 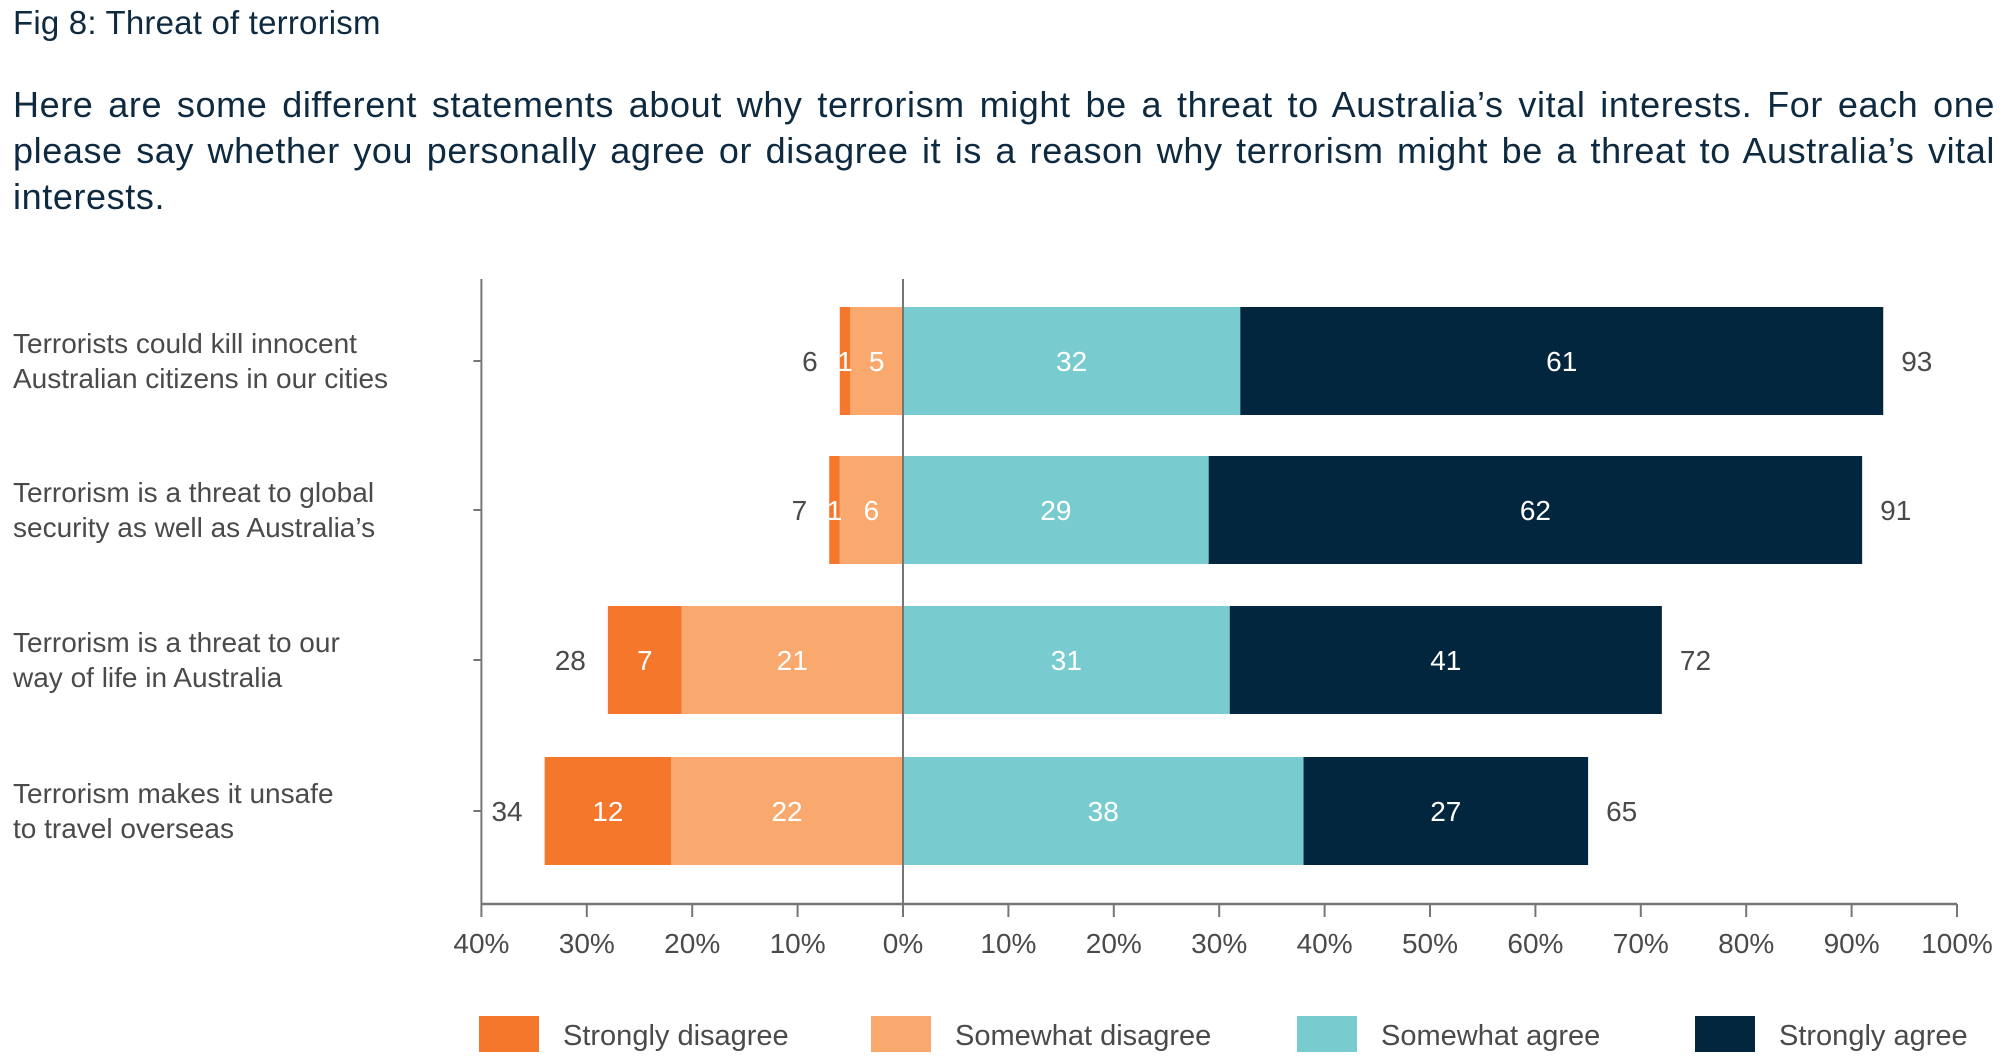 I want to click on total-disagree-label: 6, so click(x=810, y=361).